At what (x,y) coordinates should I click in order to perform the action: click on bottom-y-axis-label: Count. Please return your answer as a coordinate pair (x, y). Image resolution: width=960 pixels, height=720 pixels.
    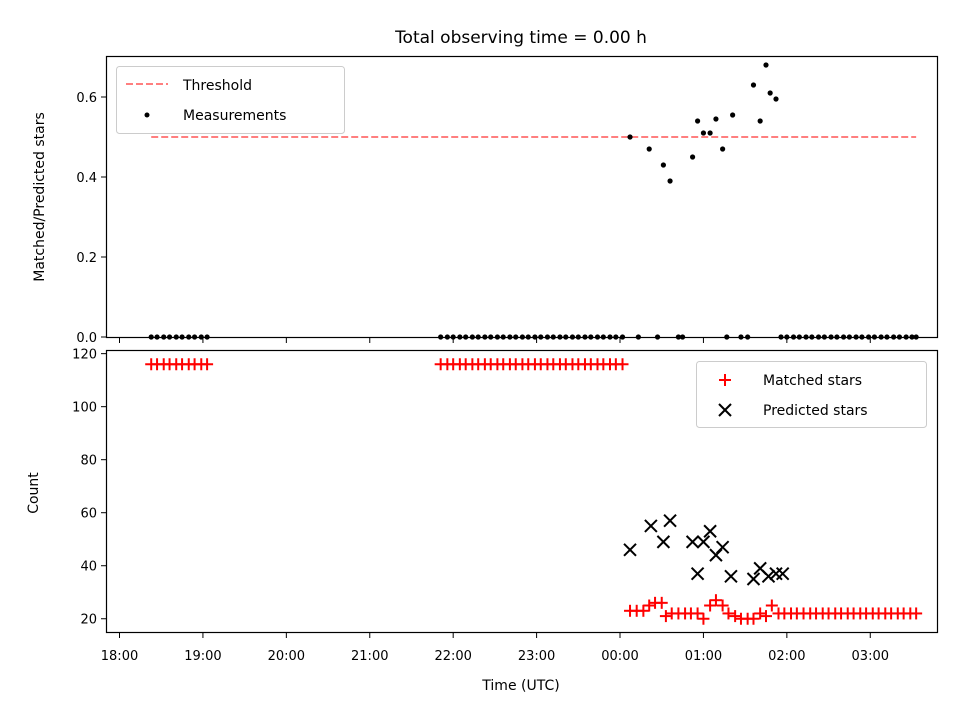
    Looking at the image, I should click on (34, 493).